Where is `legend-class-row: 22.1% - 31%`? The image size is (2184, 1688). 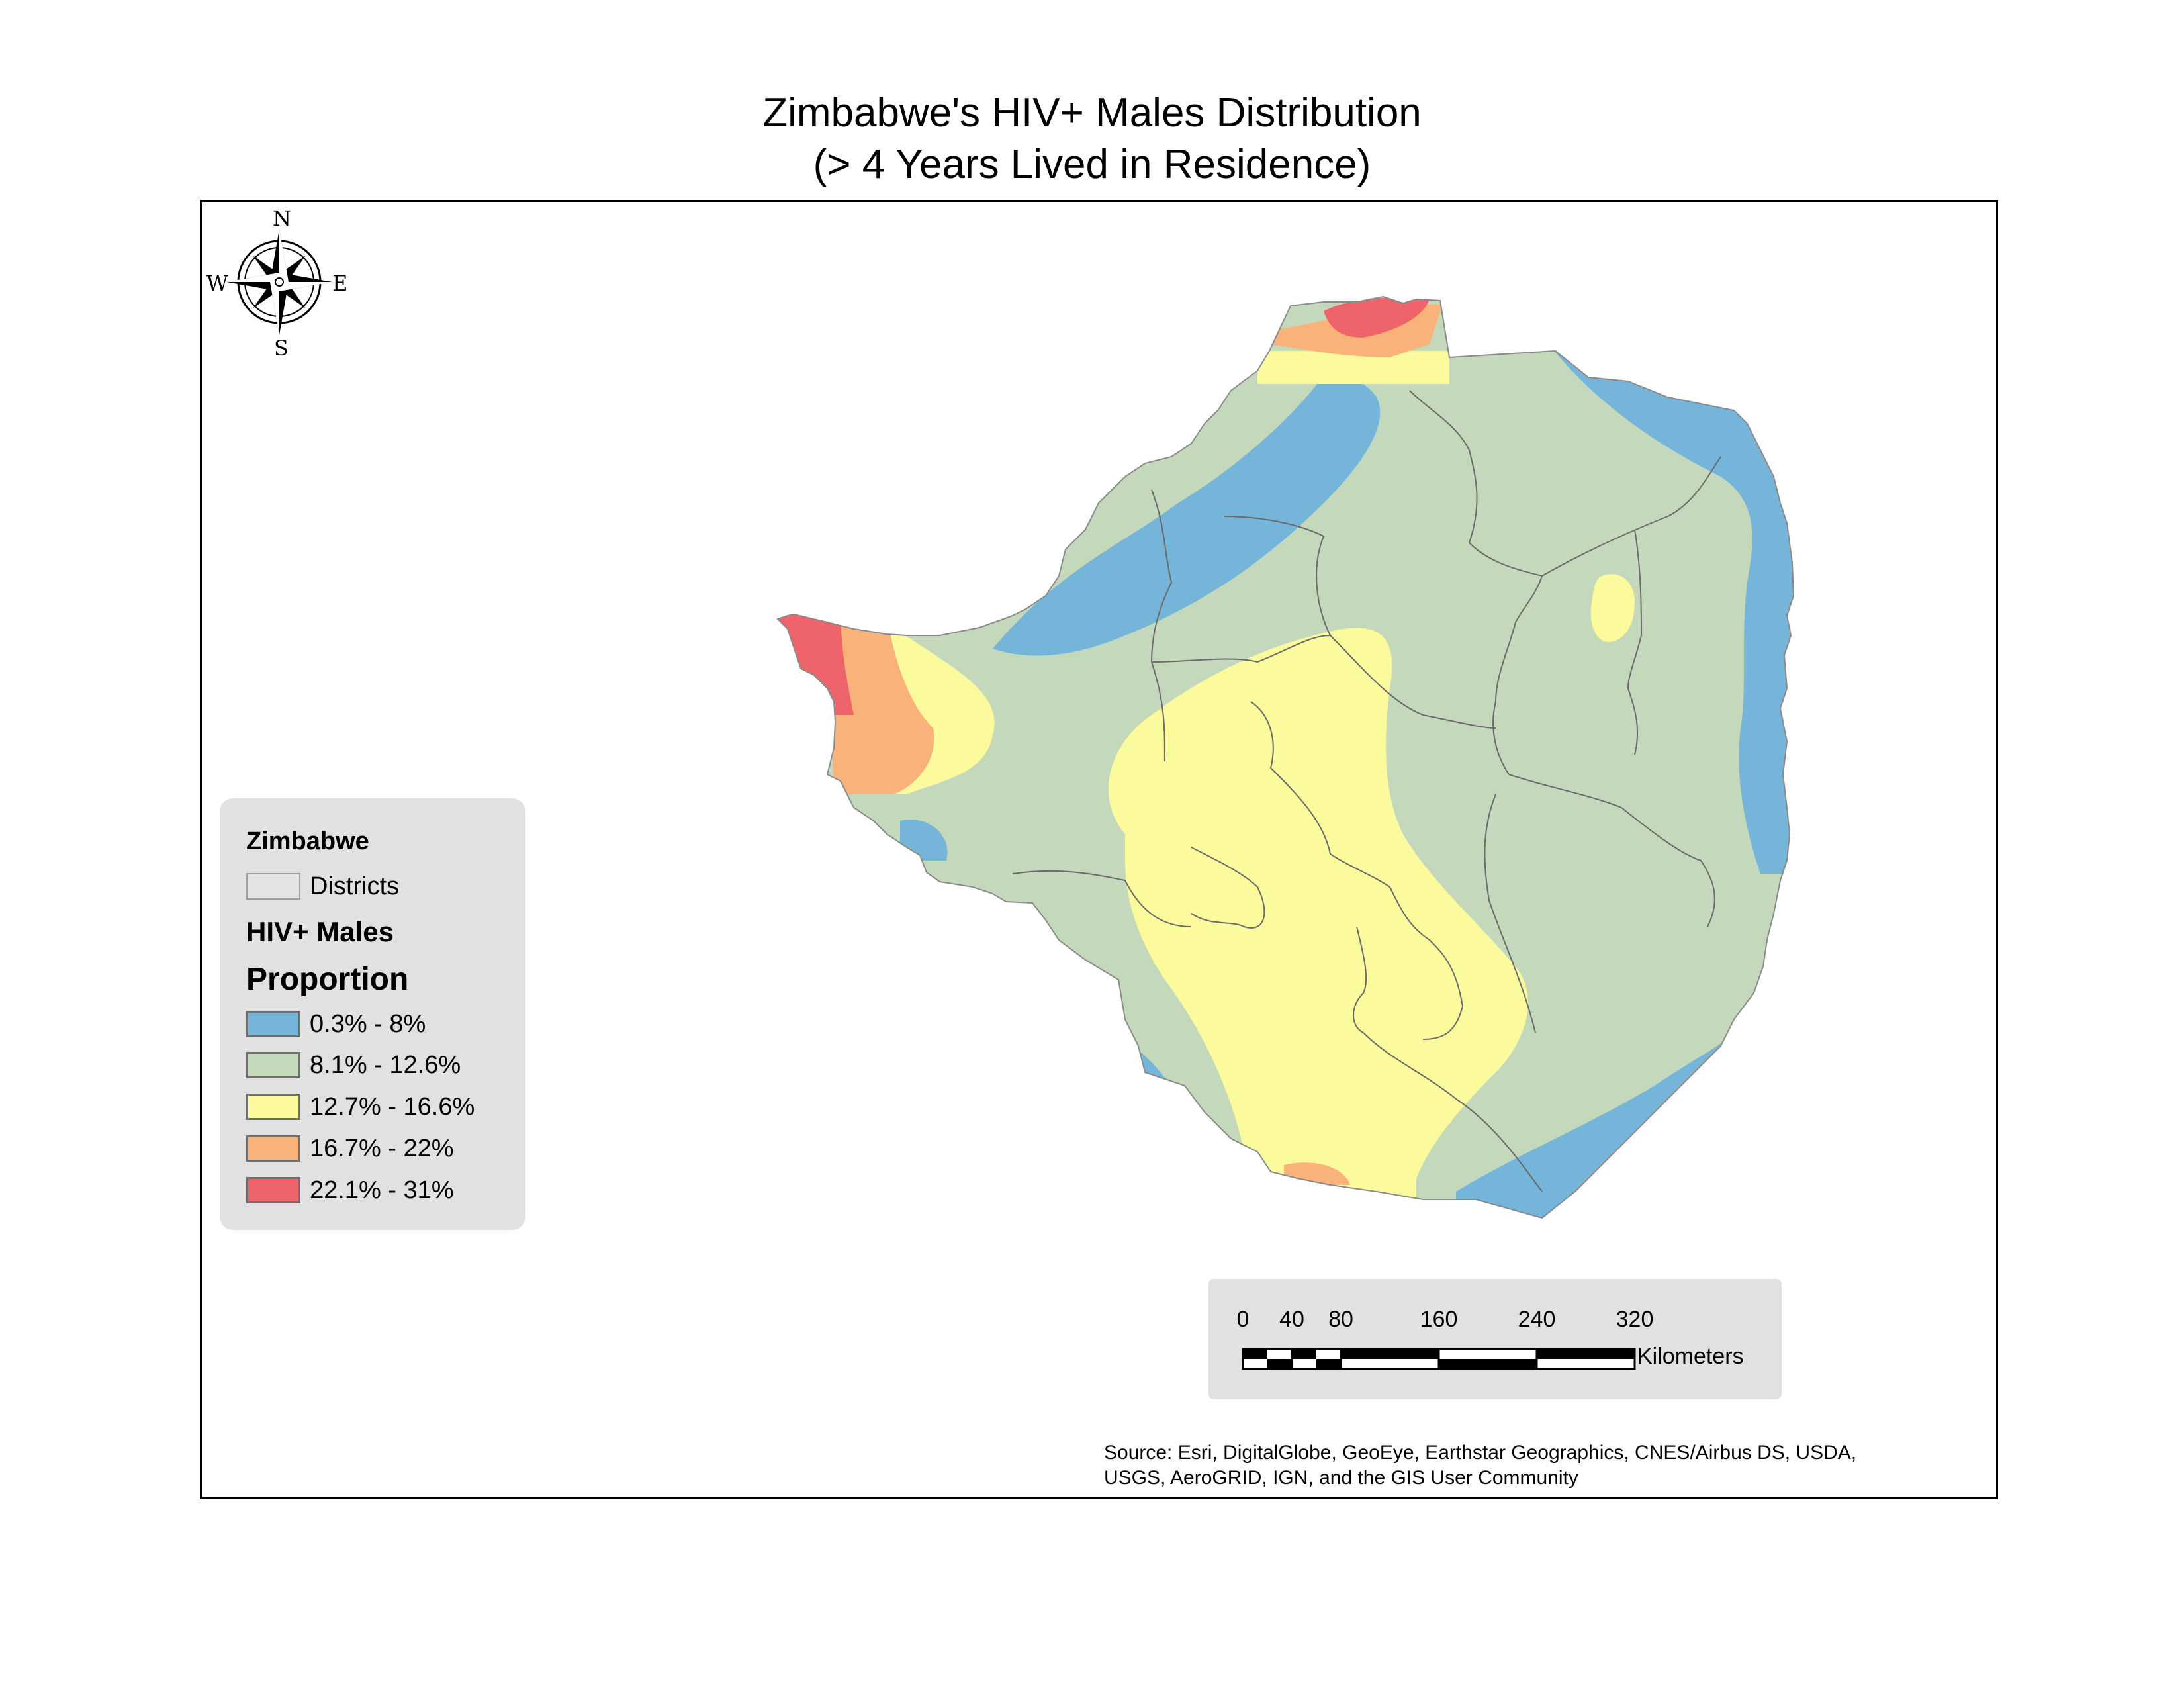
legend-class-row: 22.1% - 31% is located at coordinates (350, 1190).